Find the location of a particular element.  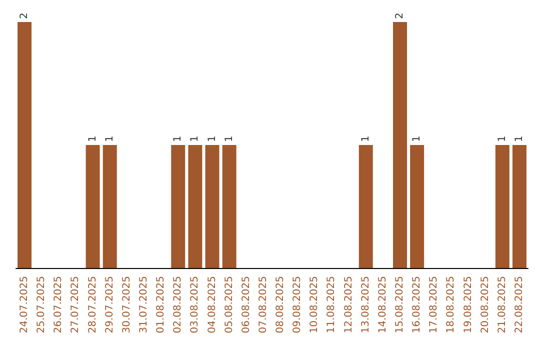

x-tick-label: 29.07.2025 is located at coordinates (110, 305).